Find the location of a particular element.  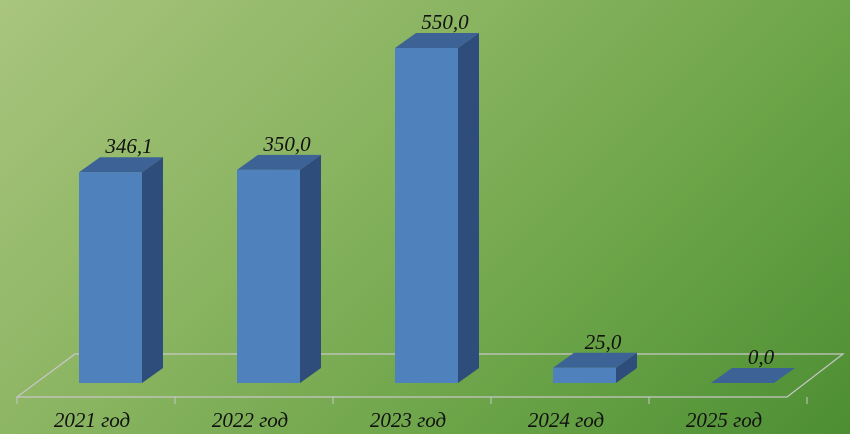

category-labels-group: 2021 год 2022 год 2023 год 2024 год 2025 год is located at coordinates (408, 420).